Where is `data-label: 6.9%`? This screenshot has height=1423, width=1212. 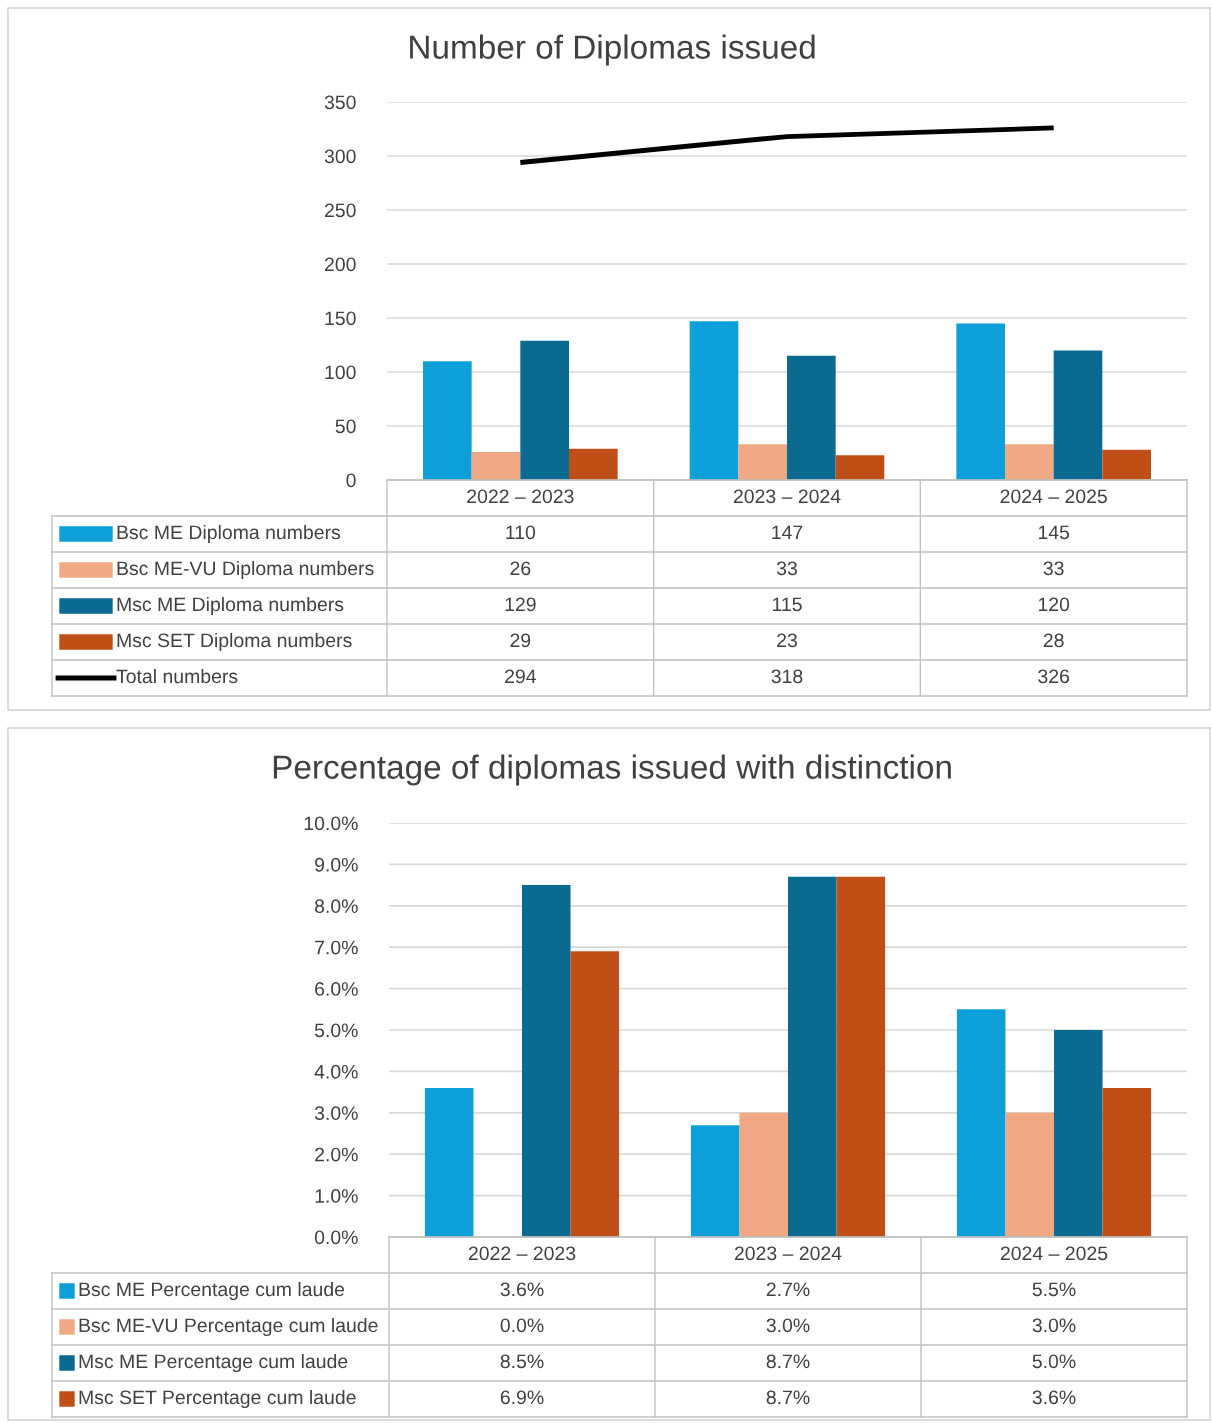
data-label: 6.9% is located at coordinates (522, 1397).